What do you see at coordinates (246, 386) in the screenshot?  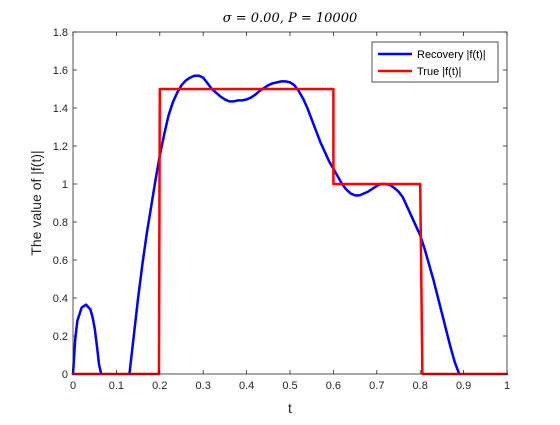 I see `x-tick-label: 0.4` at bounding box center [246, 386].